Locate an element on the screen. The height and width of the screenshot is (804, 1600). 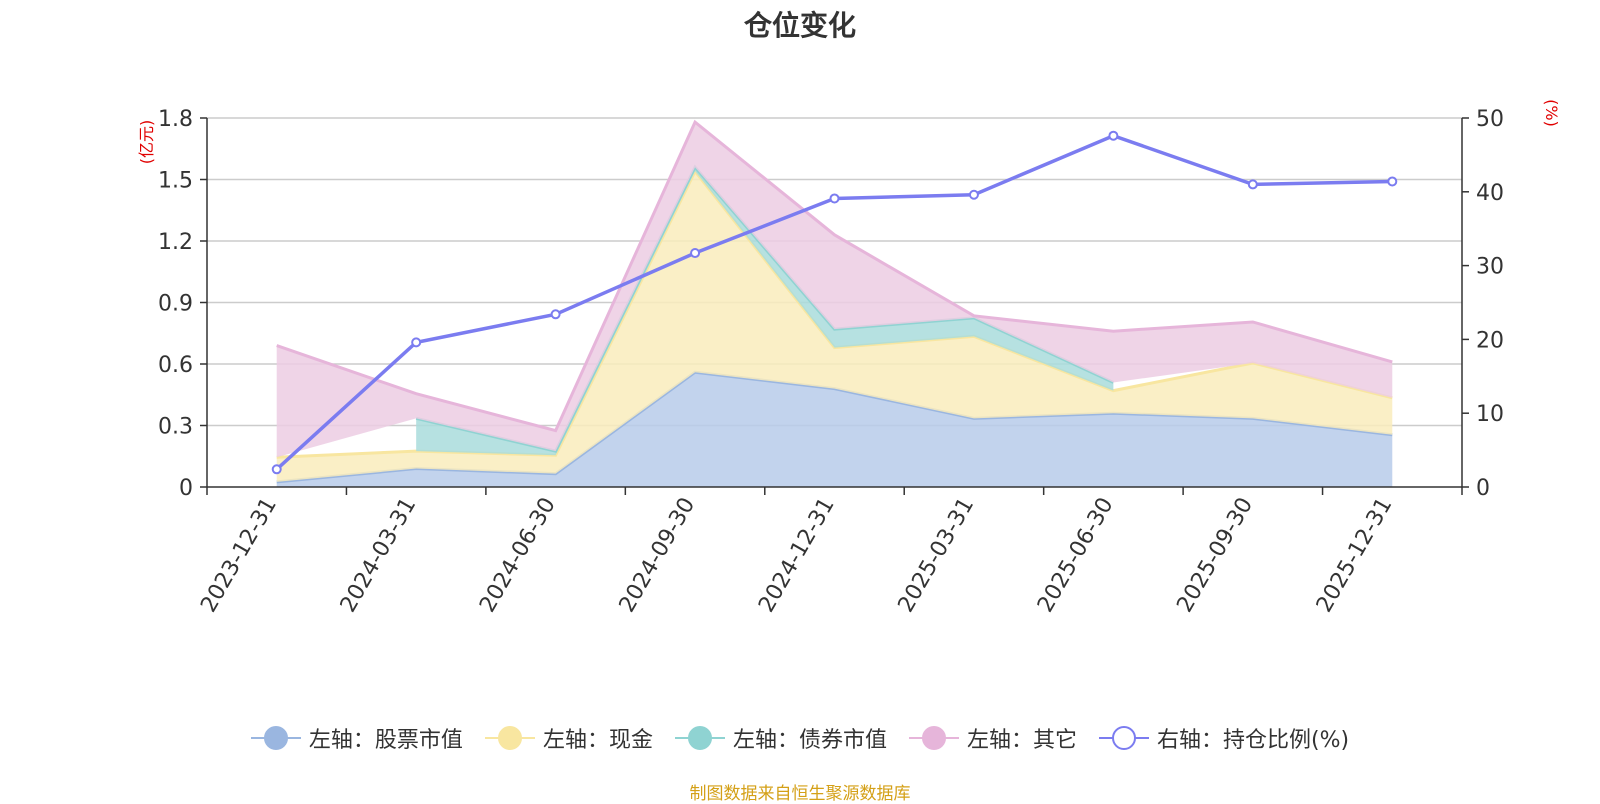
legend-item: 左轴：股票市值 is located at coordinates (356, 738).